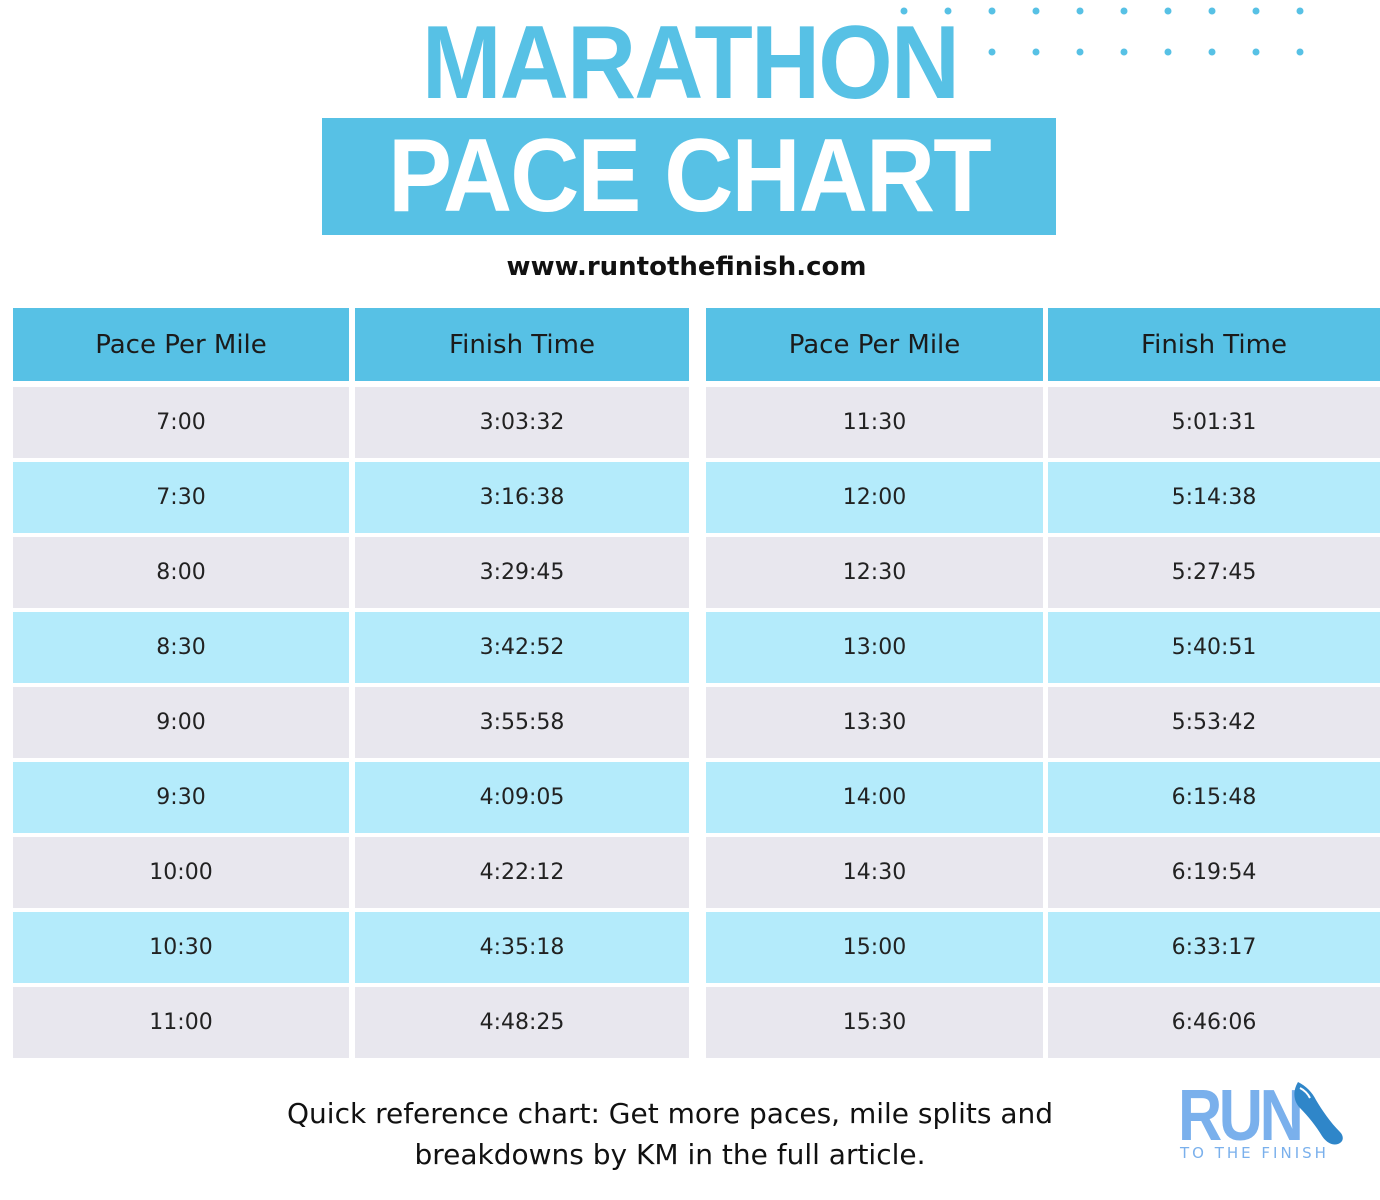 The width and height of the screenshot is (1380, 1200). I want to click on logo-subtitle: TO THE FINISH, so click(1254, 1153).